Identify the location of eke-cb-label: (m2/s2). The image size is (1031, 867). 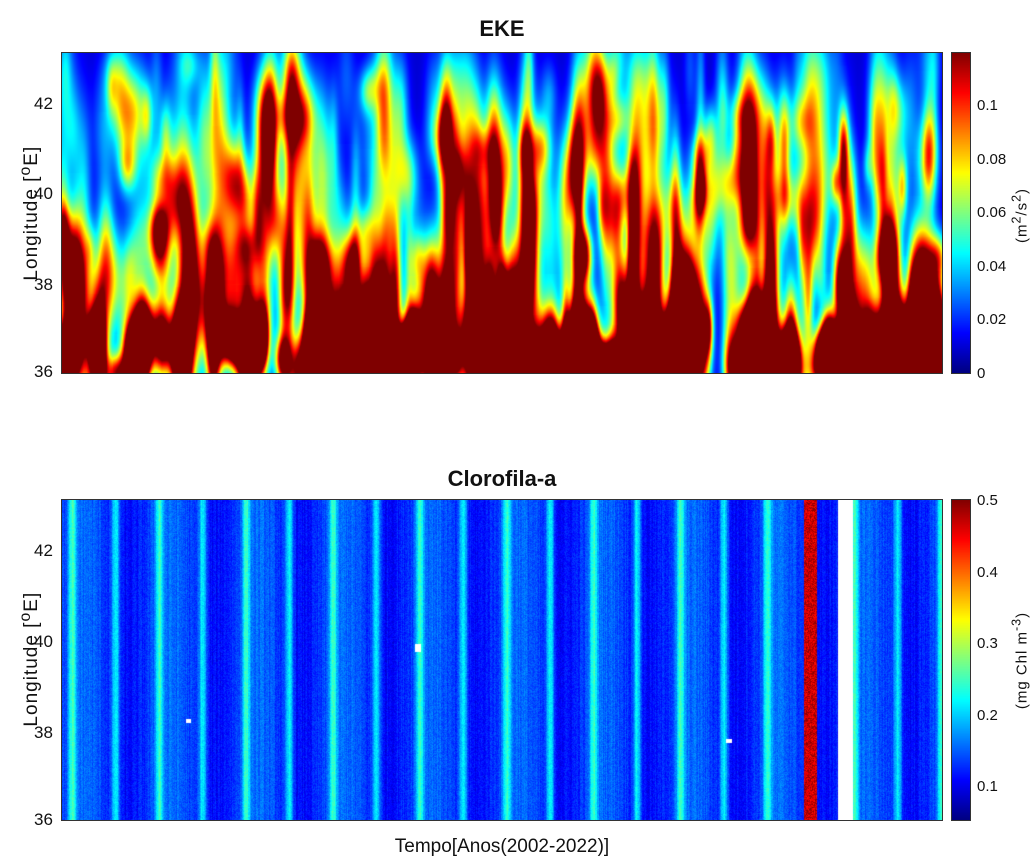
(1020, 215).